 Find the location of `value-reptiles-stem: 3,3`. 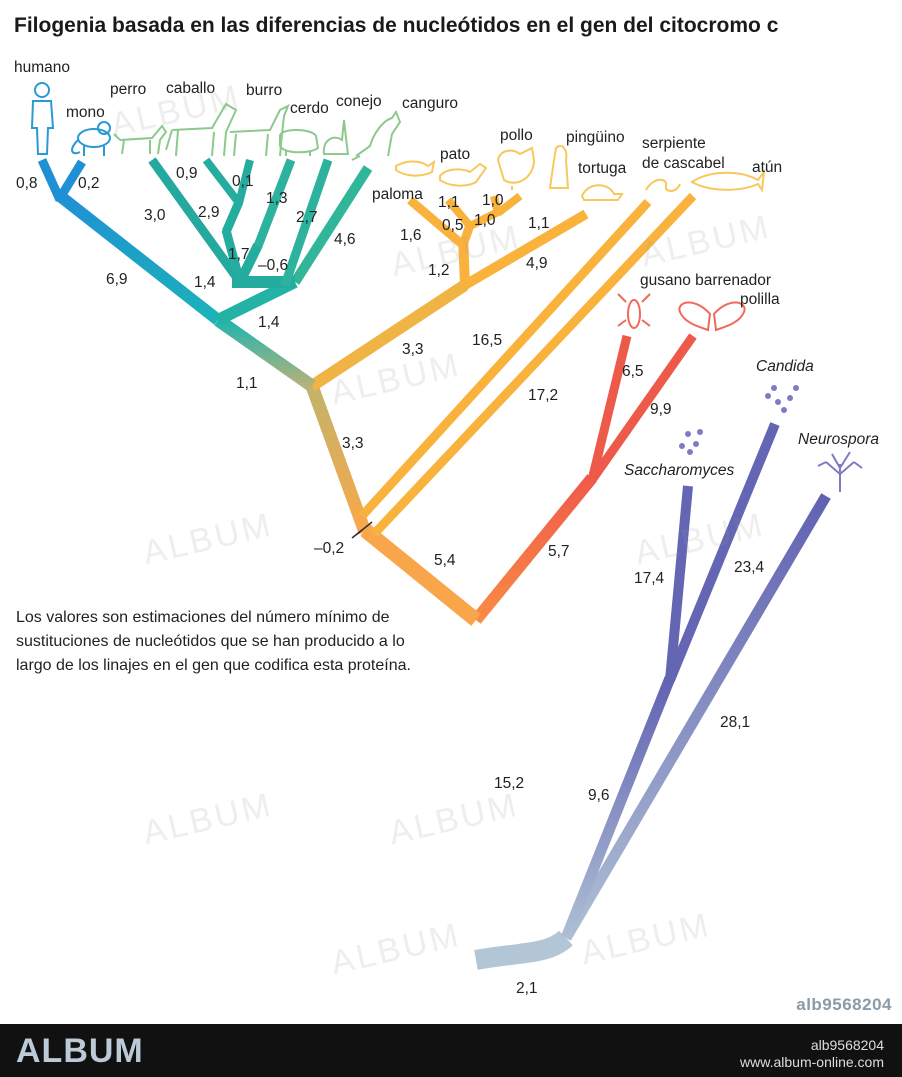

value-reptiles-stem: 3,3 is located at coordinates (413, 349).